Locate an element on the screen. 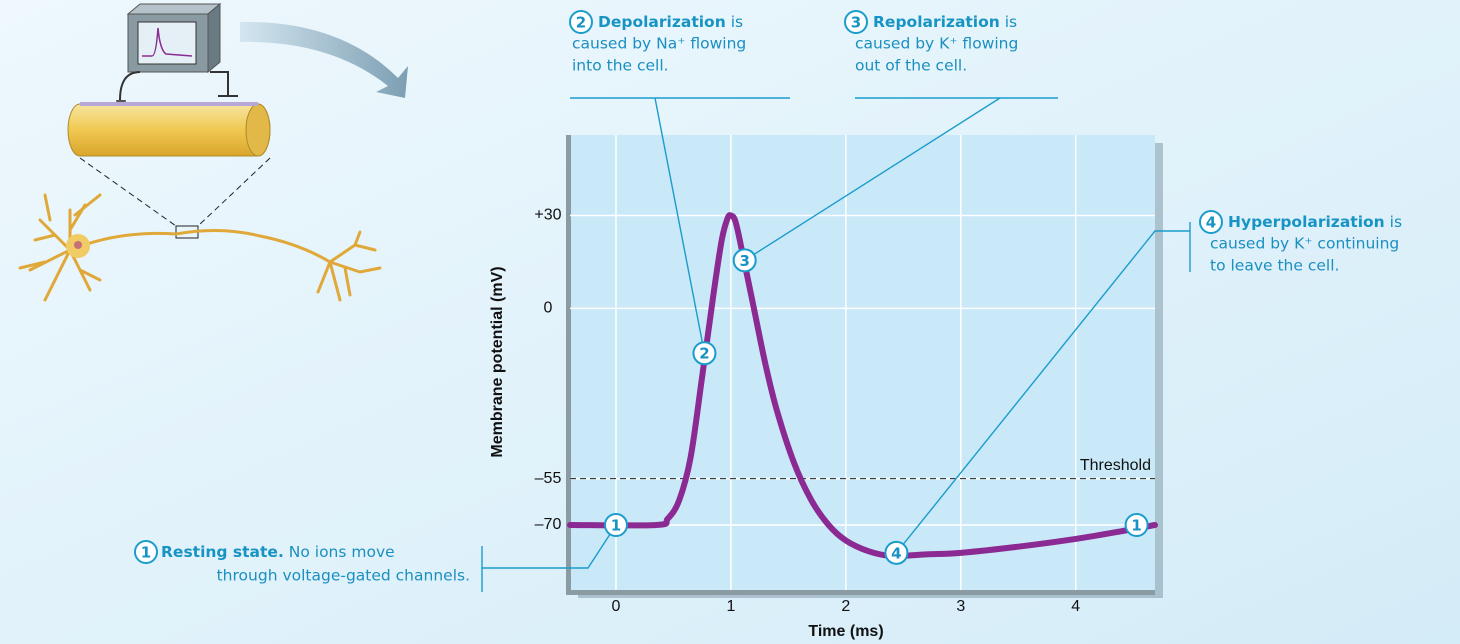  y-tick-label: –70 is located at coordinates (548, 524).